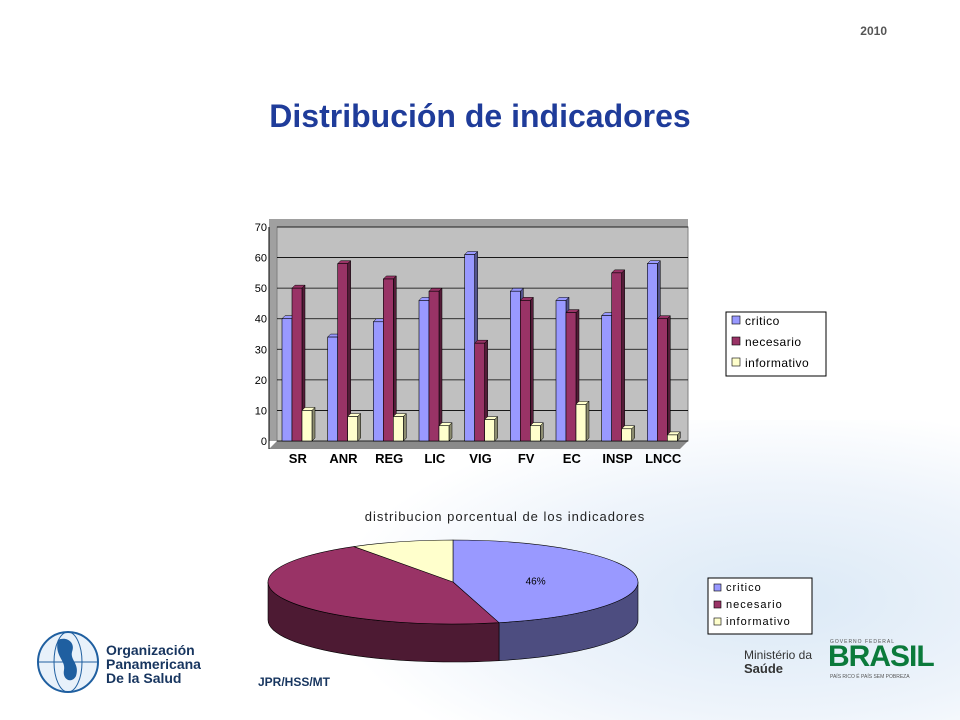 The image size is (960, 720). What do you see at coordinates (261, 320) in the screenshot?
I see `y-tick-label: 40` at bounding box center [261, 320].